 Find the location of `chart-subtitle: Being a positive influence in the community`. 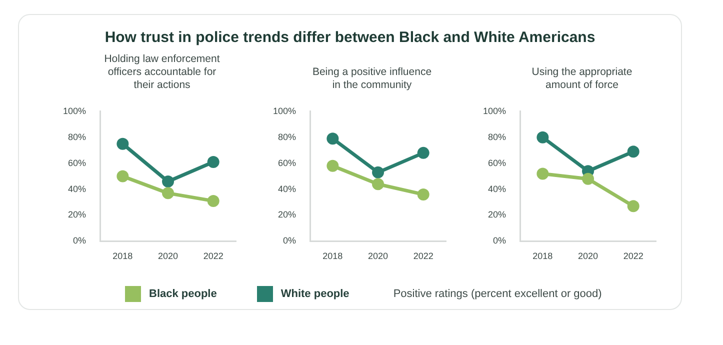

chart-subtitle: Being a positive influence in the community is located at coordinates (372, 79).